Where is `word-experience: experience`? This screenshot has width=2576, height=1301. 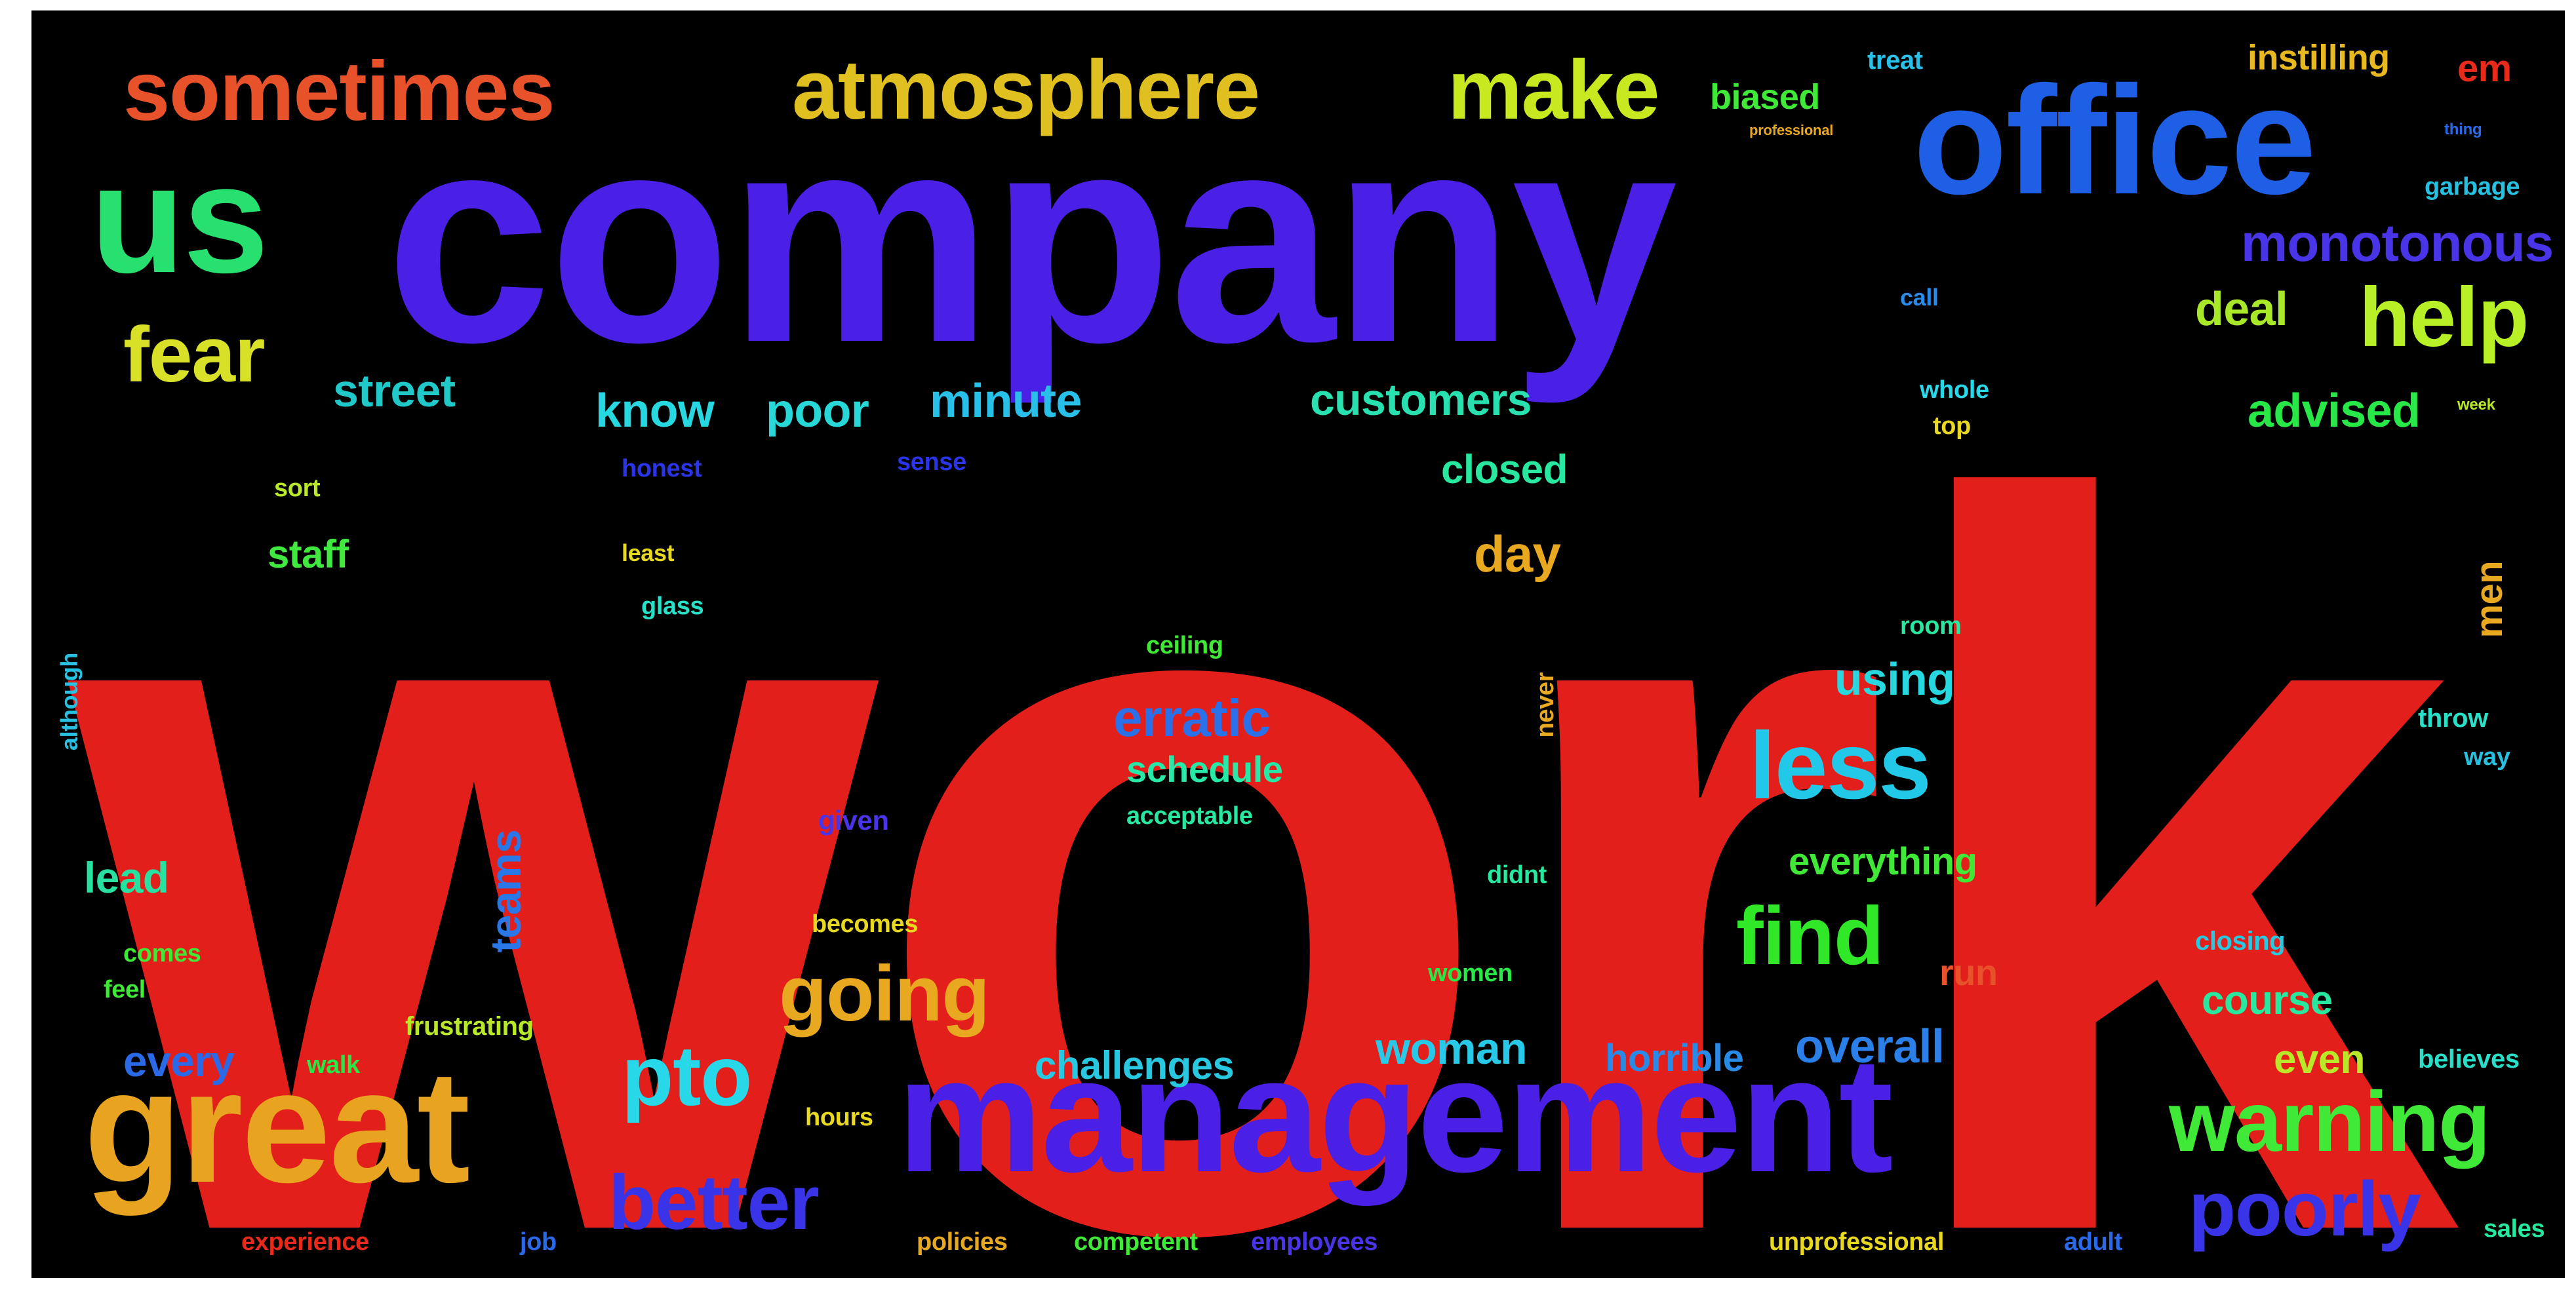 word-experience: experience is located at coordinates (305, 1242).